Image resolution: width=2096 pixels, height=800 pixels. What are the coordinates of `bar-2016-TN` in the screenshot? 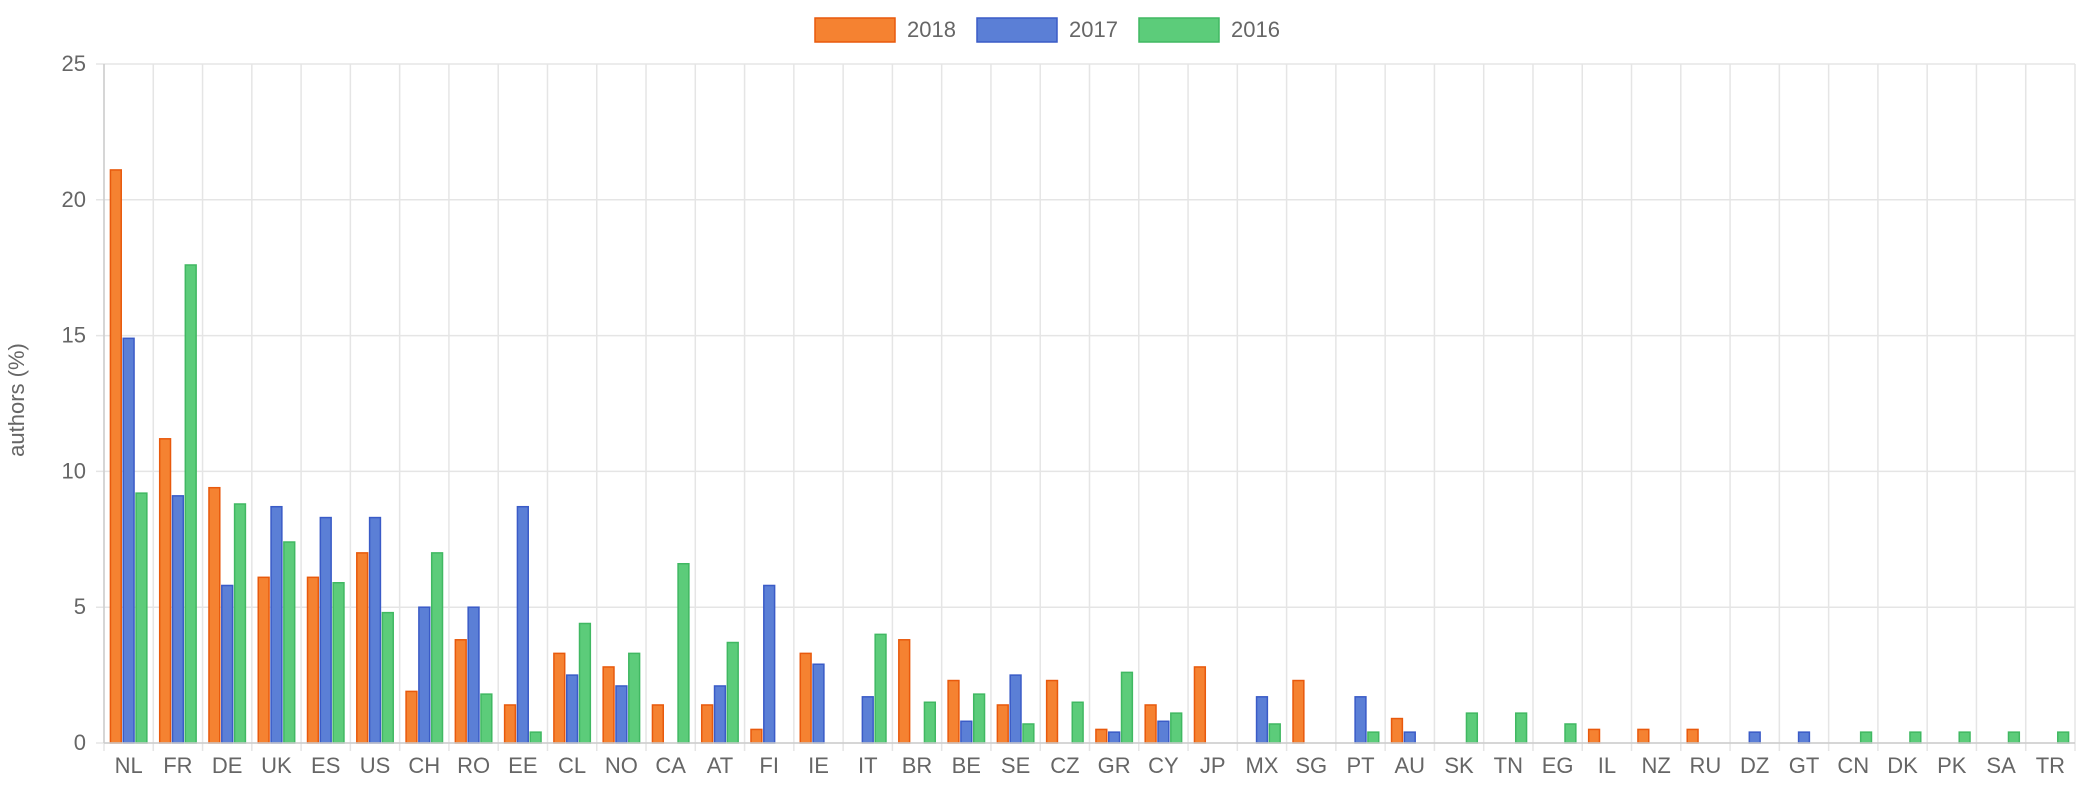 It's located at (1521, 728).